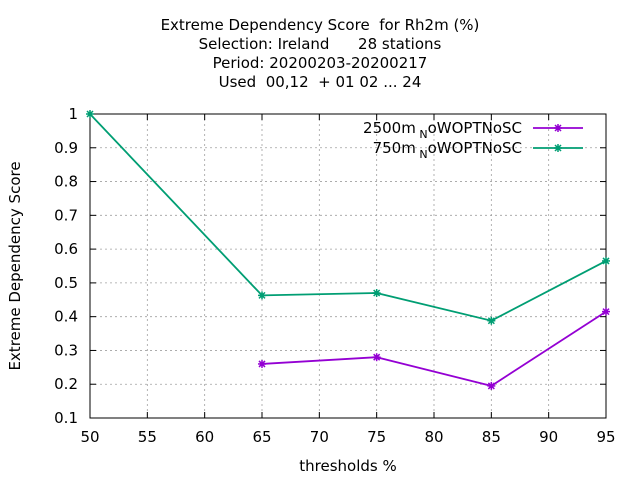  What do you see at coordinates (491, 437) in the screenshot?
I see `x-tick-label: 85` at bounding box center [491, 437].